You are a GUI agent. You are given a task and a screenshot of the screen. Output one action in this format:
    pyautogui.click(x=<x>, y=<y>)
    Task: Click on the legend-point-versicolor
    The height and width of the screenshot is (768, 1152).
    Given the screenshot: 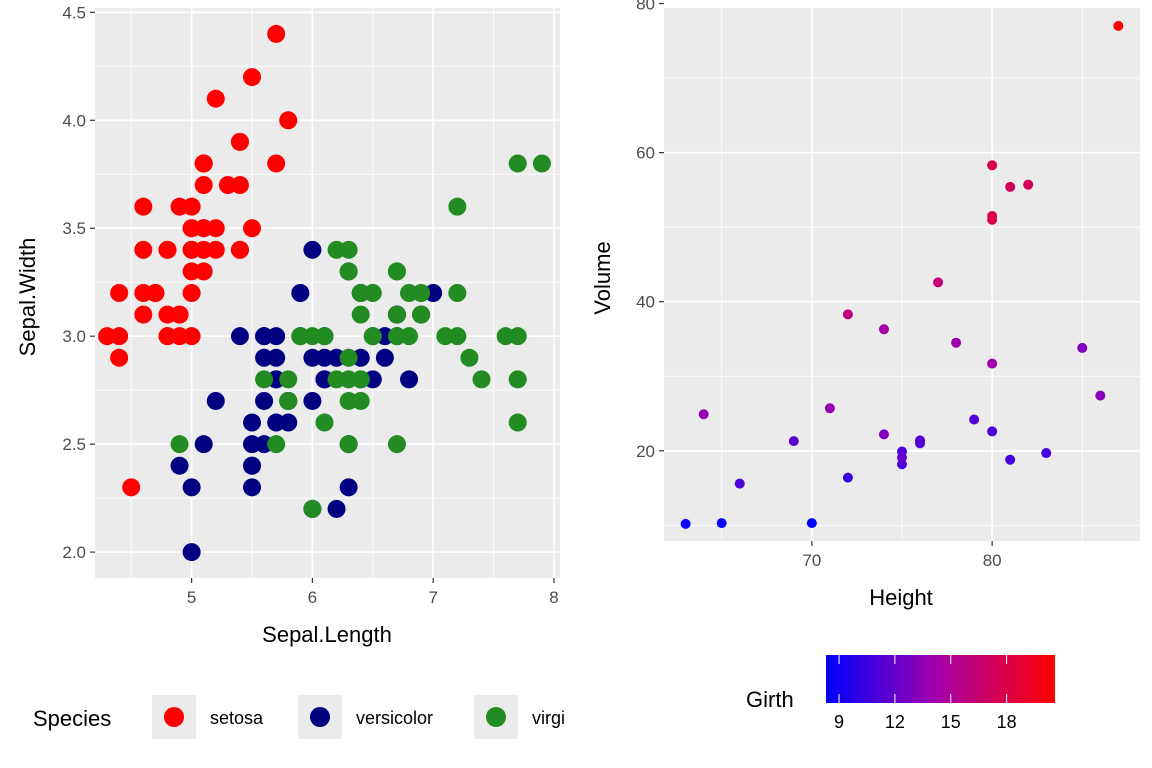 What is the action you would take?
    pyautogui.click(x=320, y=717)
    